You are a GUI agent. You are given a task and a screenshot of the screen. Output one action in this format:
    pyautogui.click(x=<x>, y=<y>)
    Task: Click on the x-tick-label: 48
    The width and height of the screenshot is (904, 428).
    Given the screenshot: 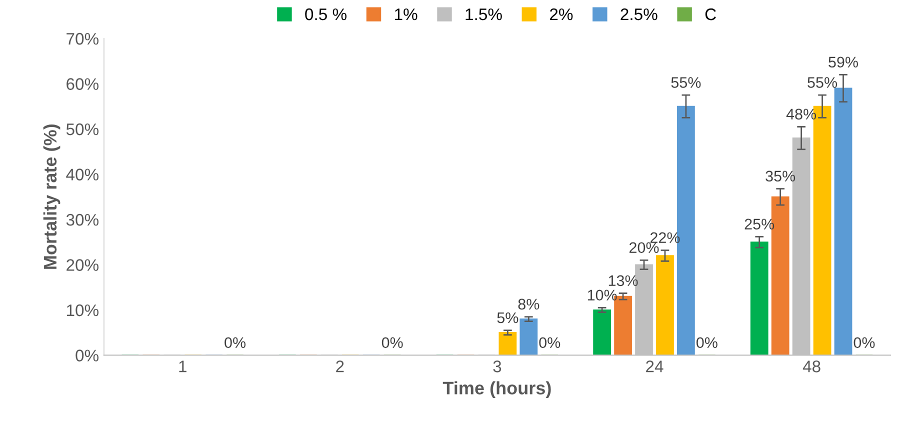 What is the action you would take?
    pyautogui.click(x=811, y=366)
    